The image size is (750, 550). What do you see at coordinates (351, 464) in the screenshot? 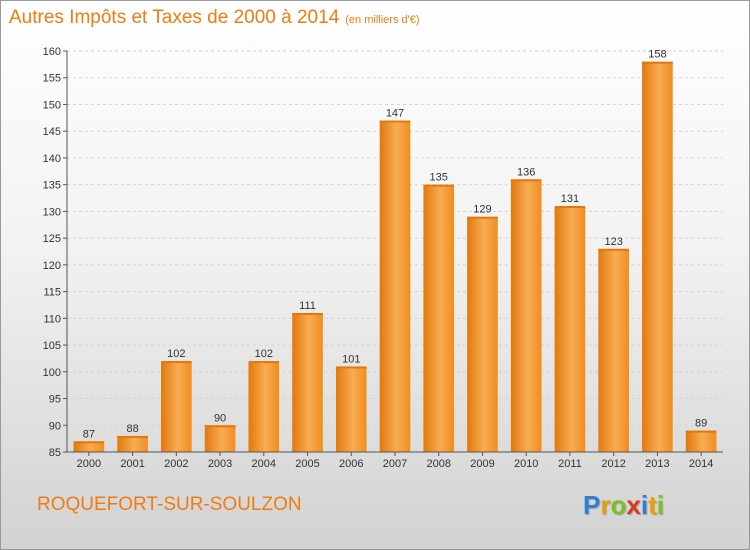
I see `x-tick-label: 2006` at bounding box center [351, 464].